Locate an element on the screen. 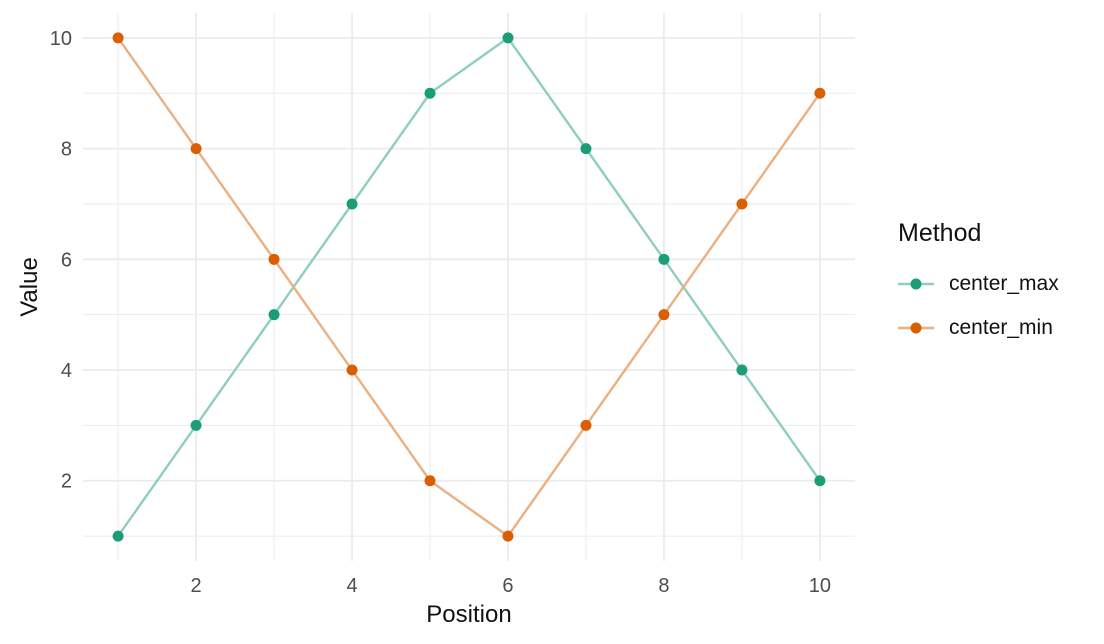  y-tick-label: 2 is located at coordinates (66, 482).